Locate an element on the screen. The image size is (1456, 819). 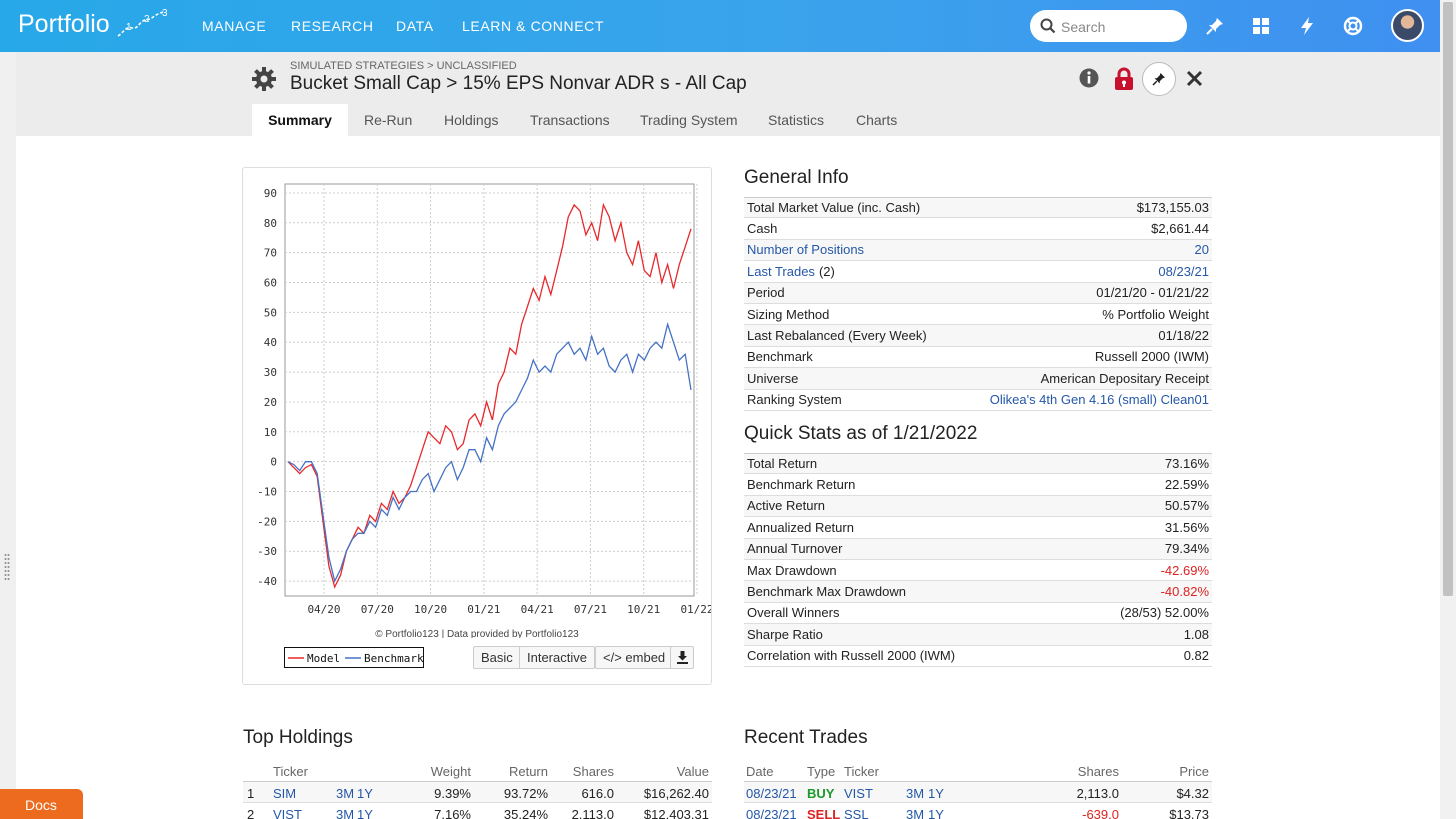
ticker-link: SIM is located at coordinates (285, 793).